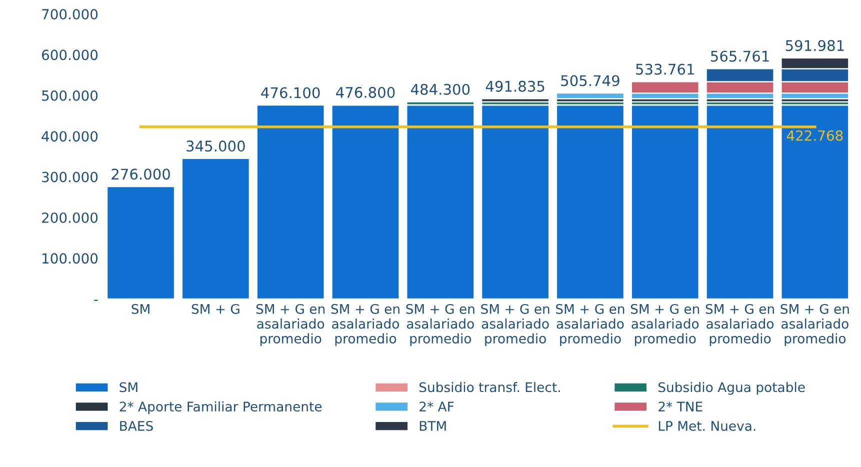  I want to click on y-tick-label: 500.000, so click(70, 95).